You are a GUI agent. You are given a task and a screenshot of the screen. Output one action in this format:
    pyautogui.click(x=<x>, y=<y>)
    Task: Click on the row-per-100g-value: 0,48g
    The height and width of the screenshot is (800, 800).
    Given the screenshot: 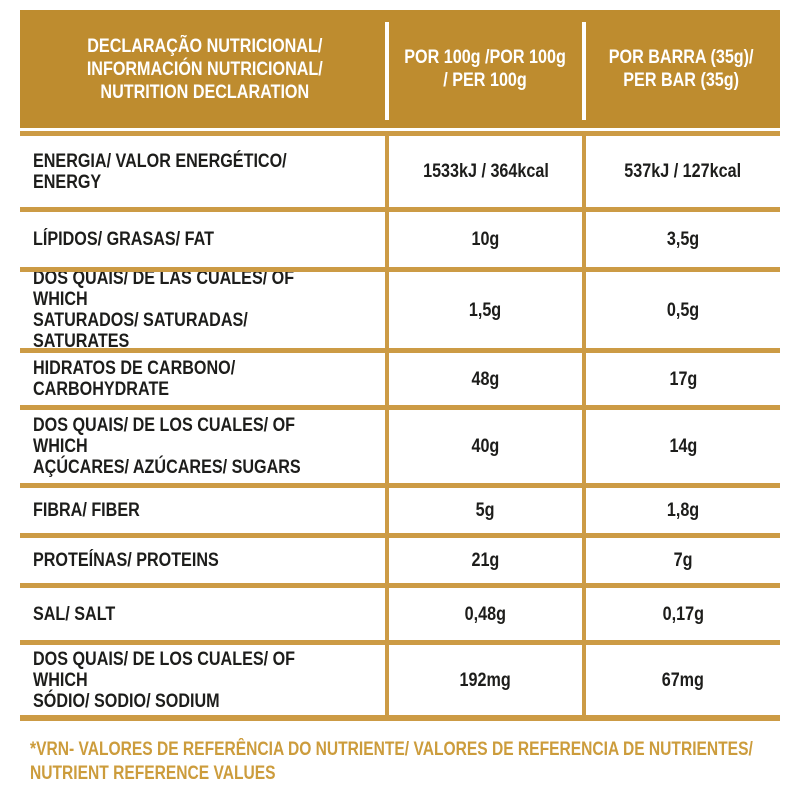 What is the action you would take?
    pyautogui.click(x=485, y=614)
    